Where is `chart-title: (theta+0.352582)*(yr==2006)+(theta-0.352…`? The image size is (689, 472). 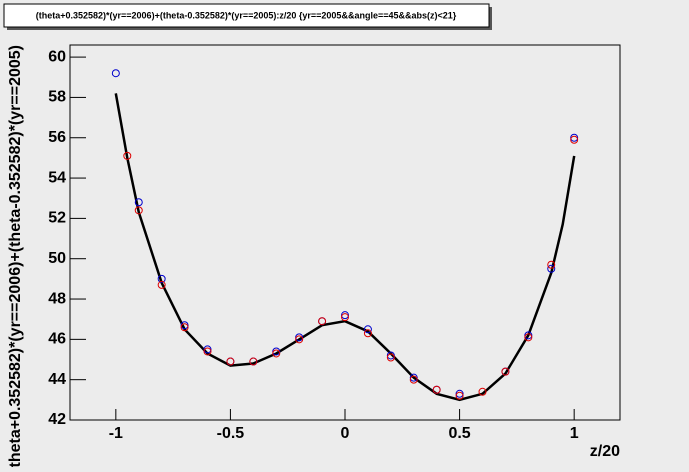
chart-title: (theta+0.352582)*(yr==2006)+(theta-0.352… is located at coordinates (246, 15).